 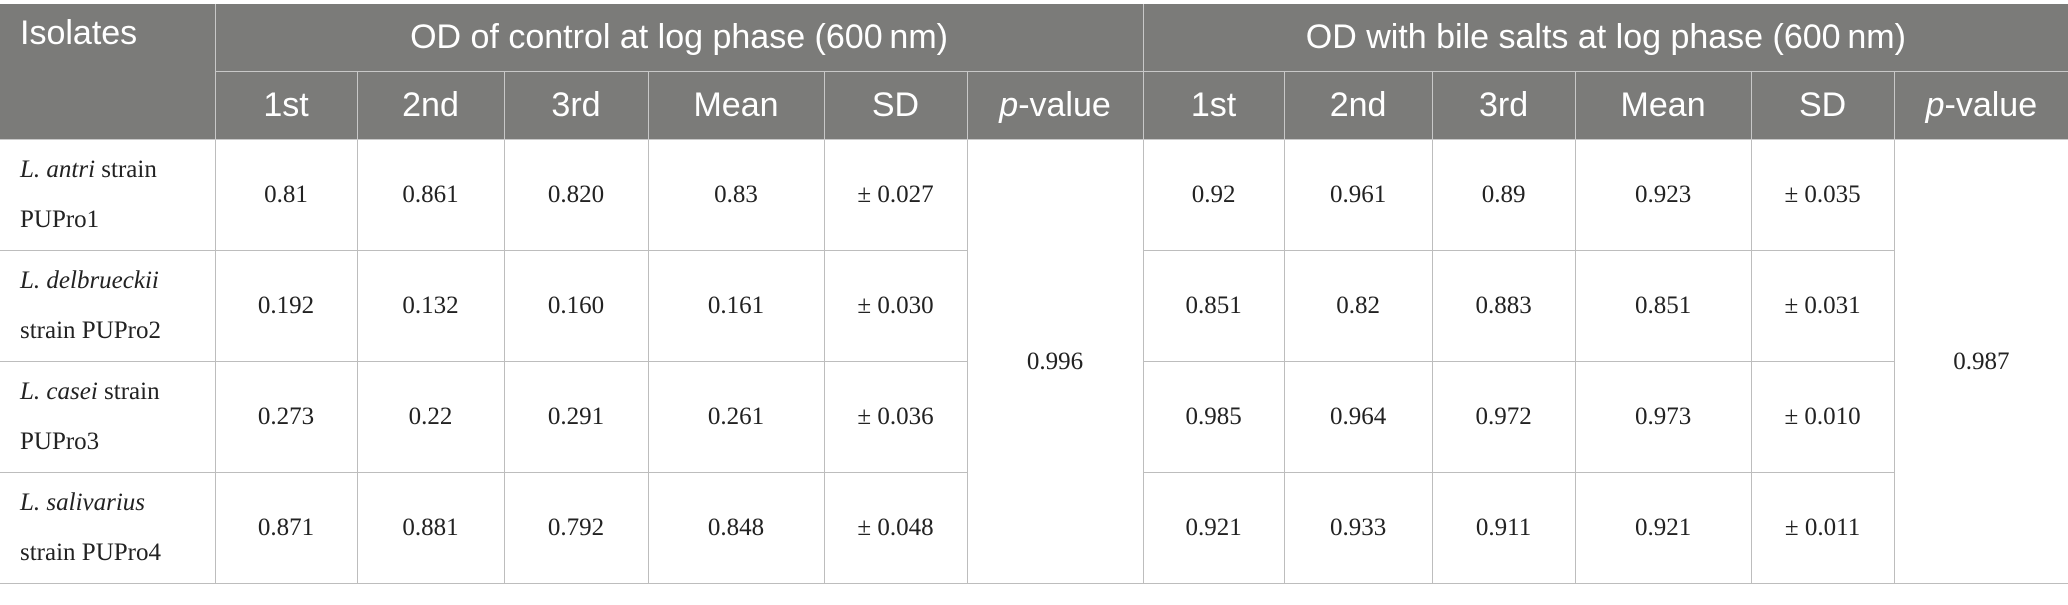 I want to click on header-bile-mean: Mean, so click(x=1663, y=105).